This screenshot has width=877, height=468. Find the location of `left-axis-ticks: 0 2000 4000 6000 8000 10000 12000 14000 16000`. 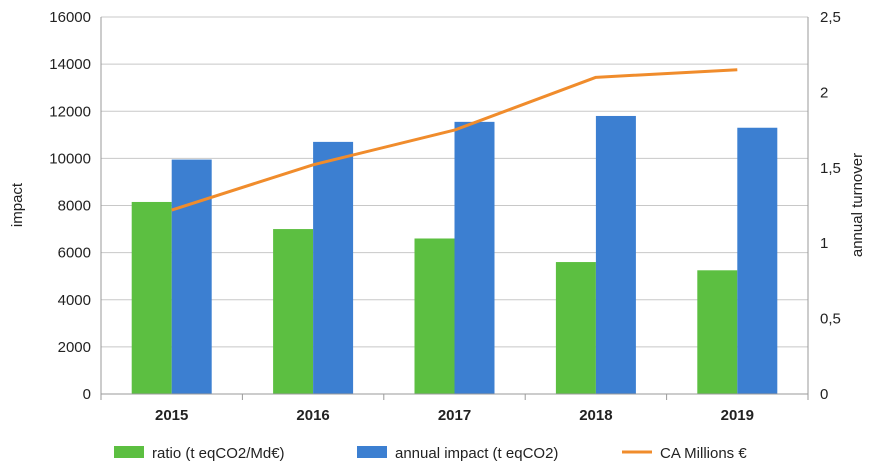

left-axis-ticks: 0 2000 4000 6000 8000 10000 12000 14000 16000 is located at coordinates (70, 206).